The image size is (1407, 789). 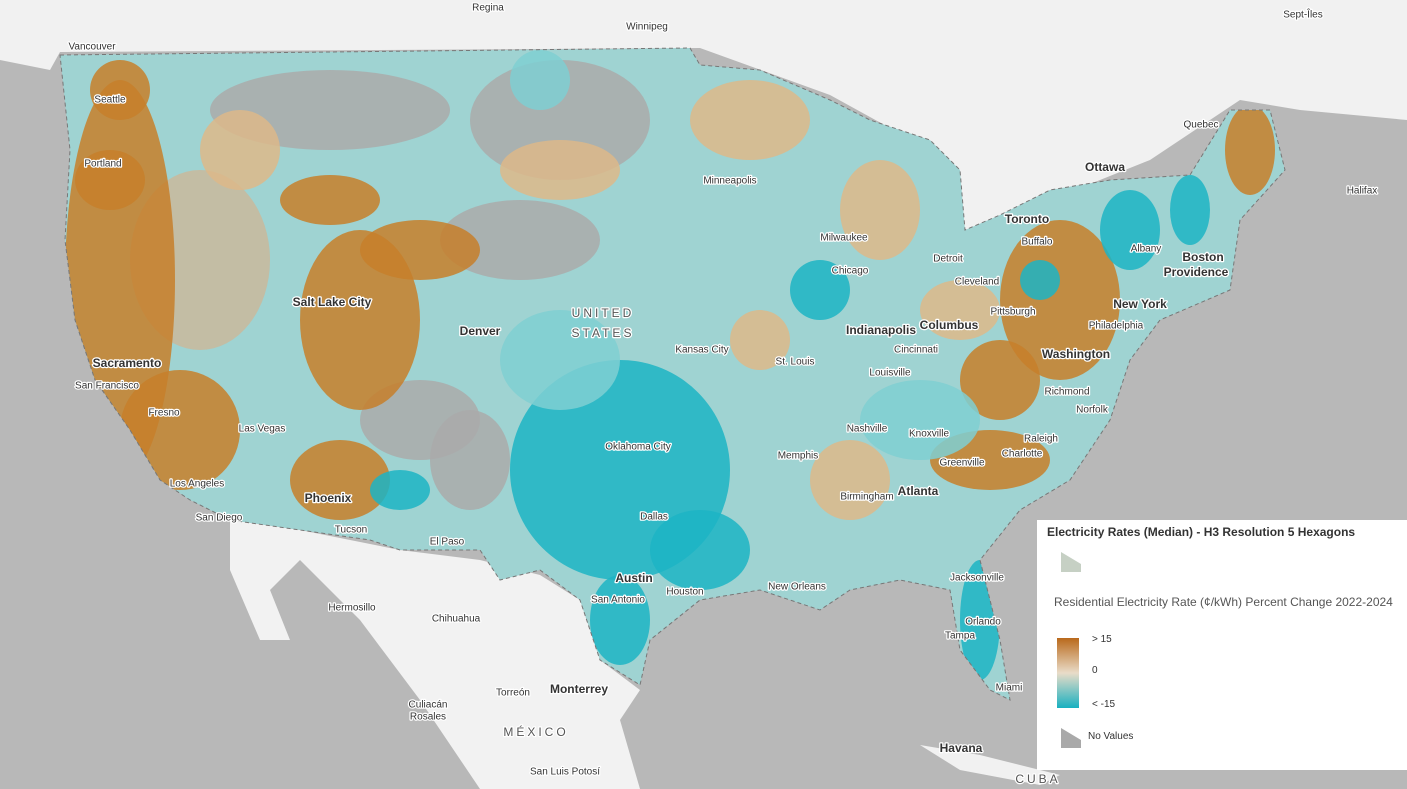 I want to click on place-label: MÉXICO, so click(x=535, y=731).